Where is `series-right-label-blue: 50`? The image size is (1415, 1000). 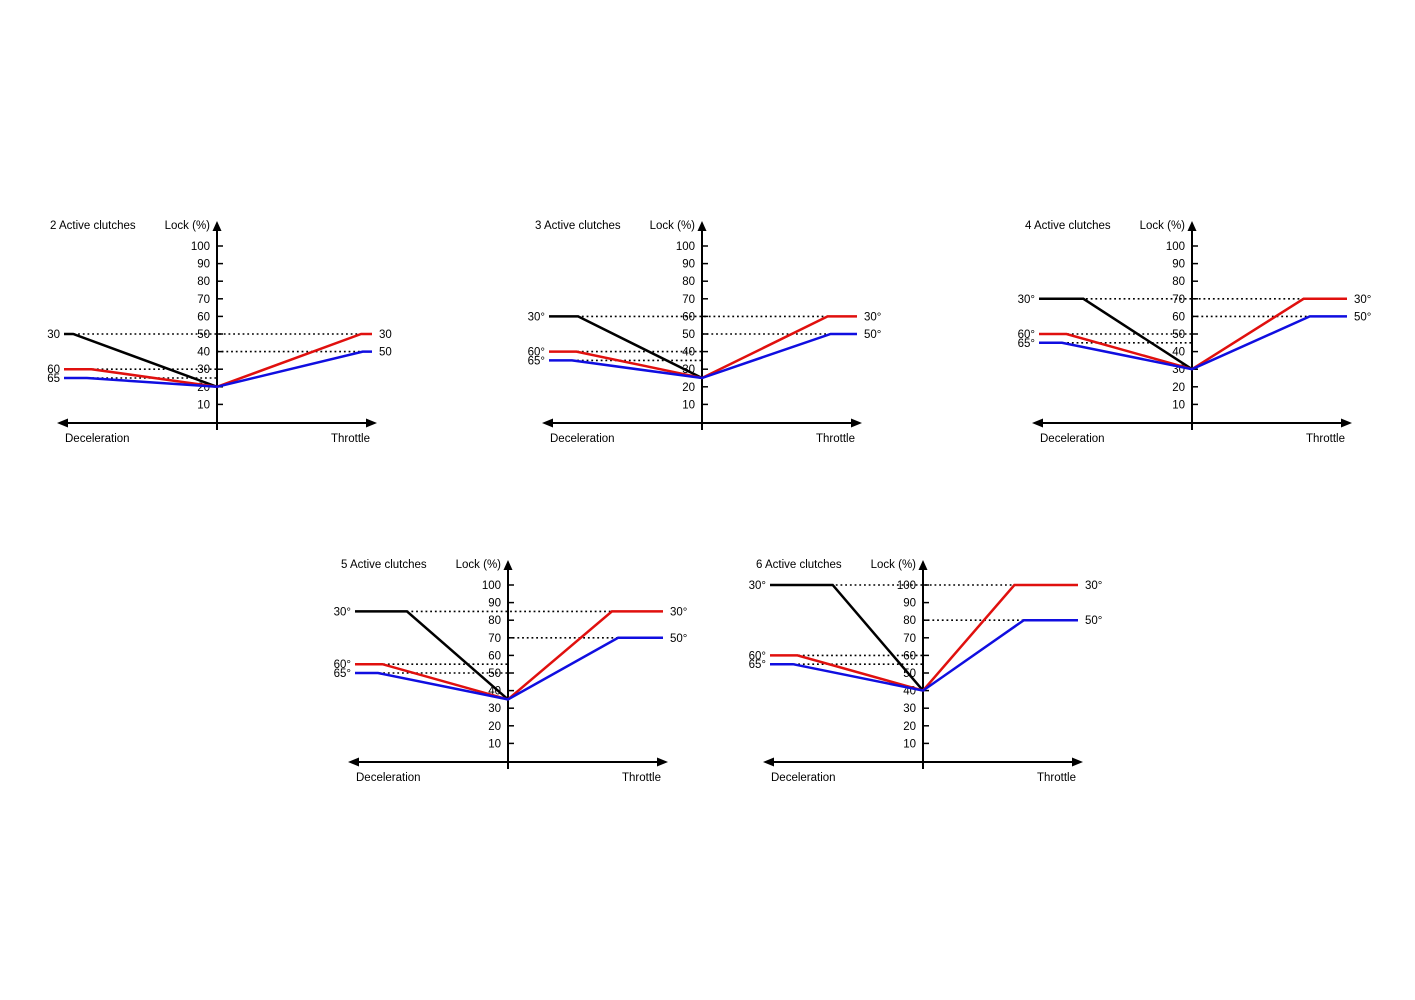 series-right-label-blue: 50 is located at coordinates (385, 353).